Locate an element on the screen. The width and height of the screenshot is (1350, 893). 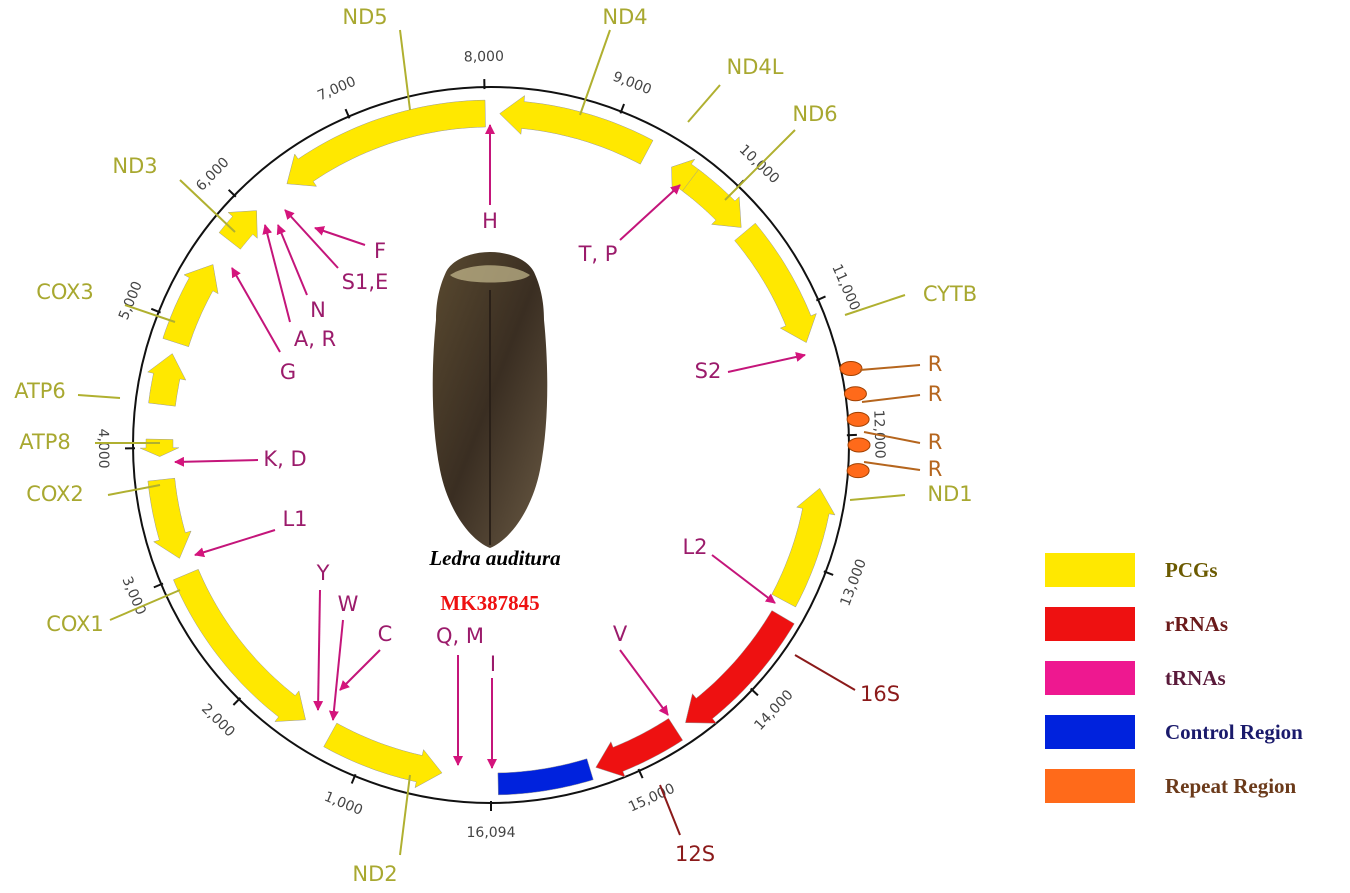
pcg-label: ND3 is located at coordinates (134, 166).